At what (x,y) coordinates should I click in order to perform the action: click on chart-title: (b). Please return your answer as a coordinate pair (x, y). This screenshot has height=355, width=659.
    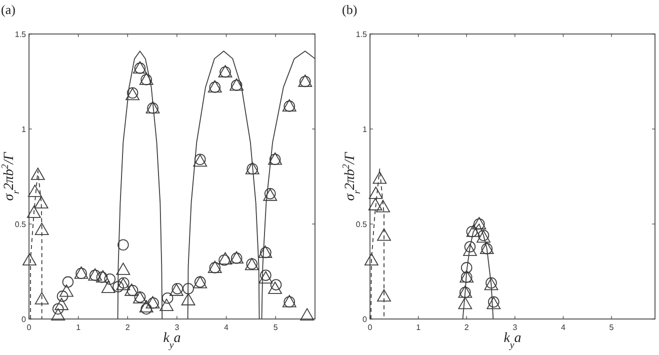
    Looking at the image, I should click on (350, 9).